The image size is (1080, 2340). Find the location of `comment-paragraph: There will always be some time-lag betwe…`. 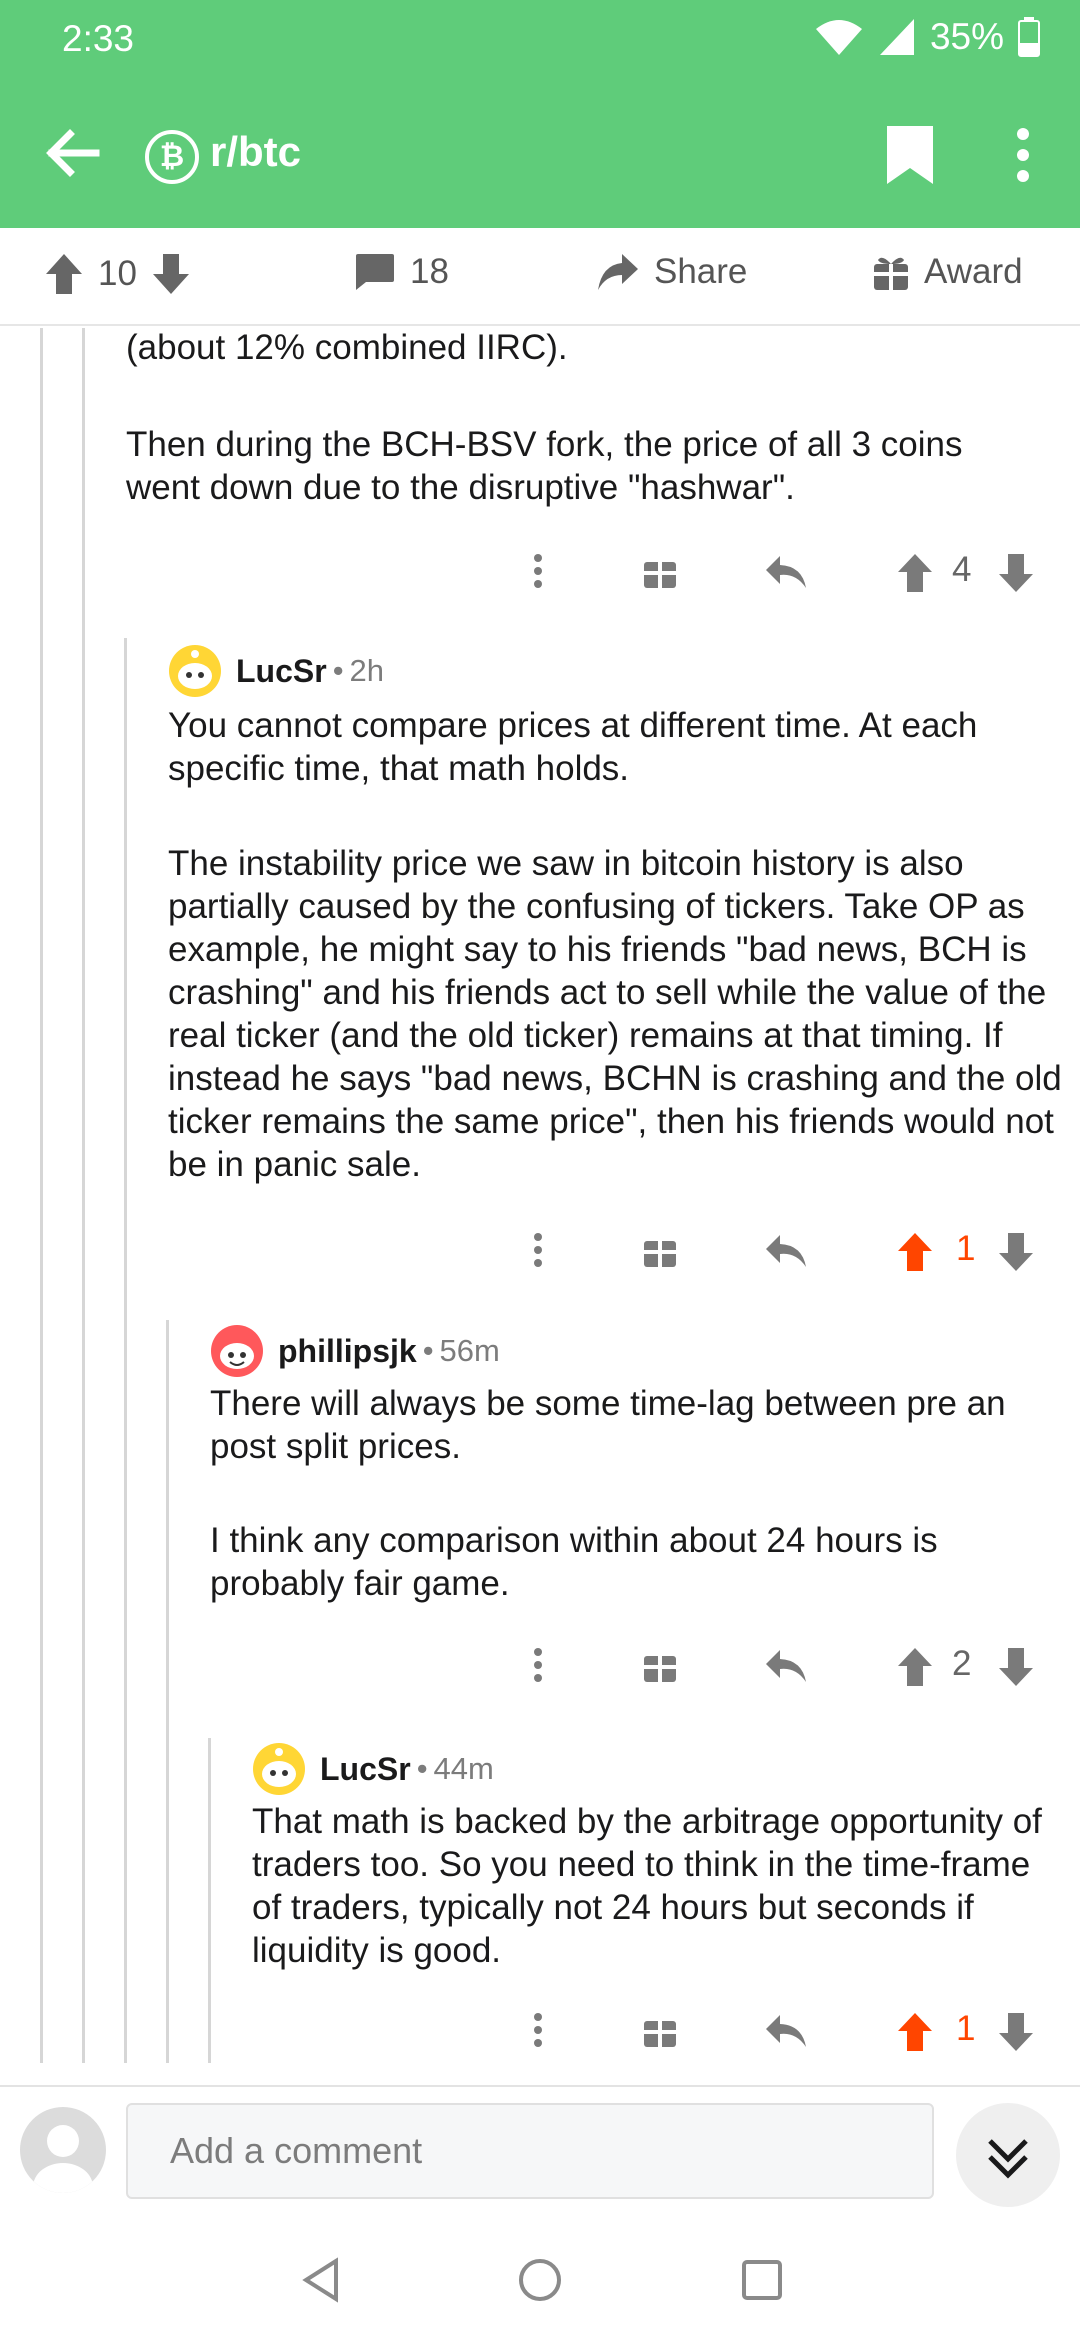

comment-paragraph: There will always be some time-lag betwe… is located at coordinates (608, 1425).